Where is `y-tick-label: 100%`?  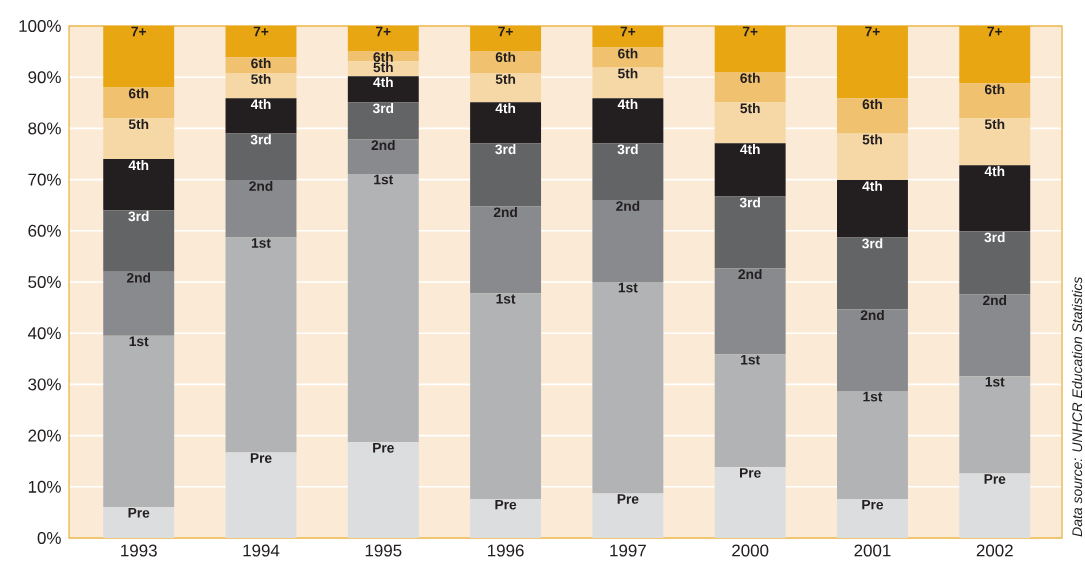 y-tick-label: 100% is located at coordinates (40, 26).